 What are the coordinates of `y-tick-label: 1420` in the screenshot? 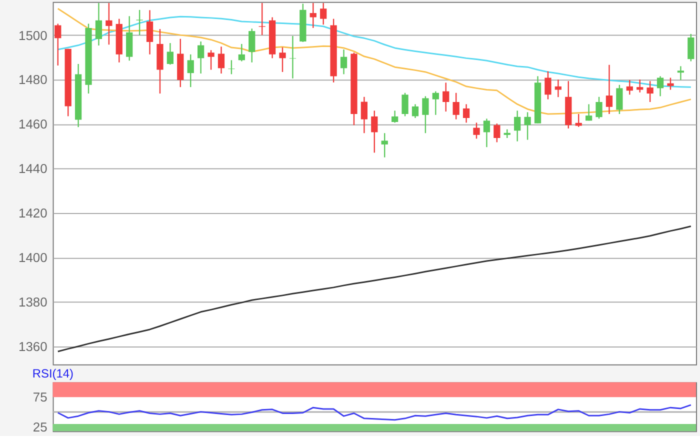 It's located at (33, 213).